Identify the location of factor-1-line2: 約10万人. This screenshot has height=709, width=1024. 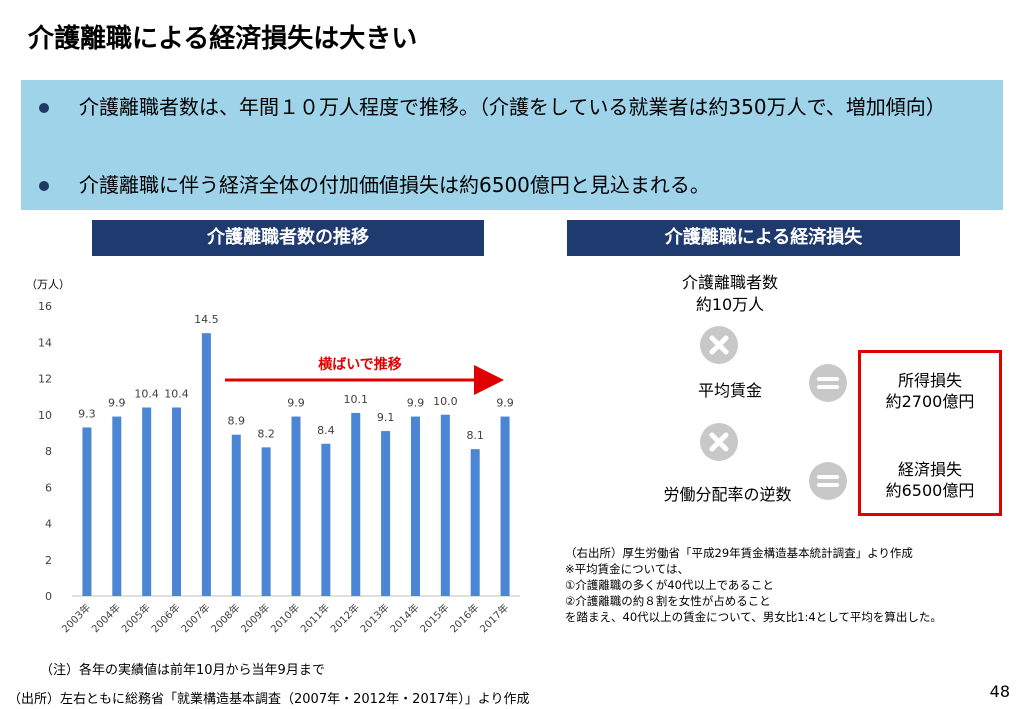
(730, 304).